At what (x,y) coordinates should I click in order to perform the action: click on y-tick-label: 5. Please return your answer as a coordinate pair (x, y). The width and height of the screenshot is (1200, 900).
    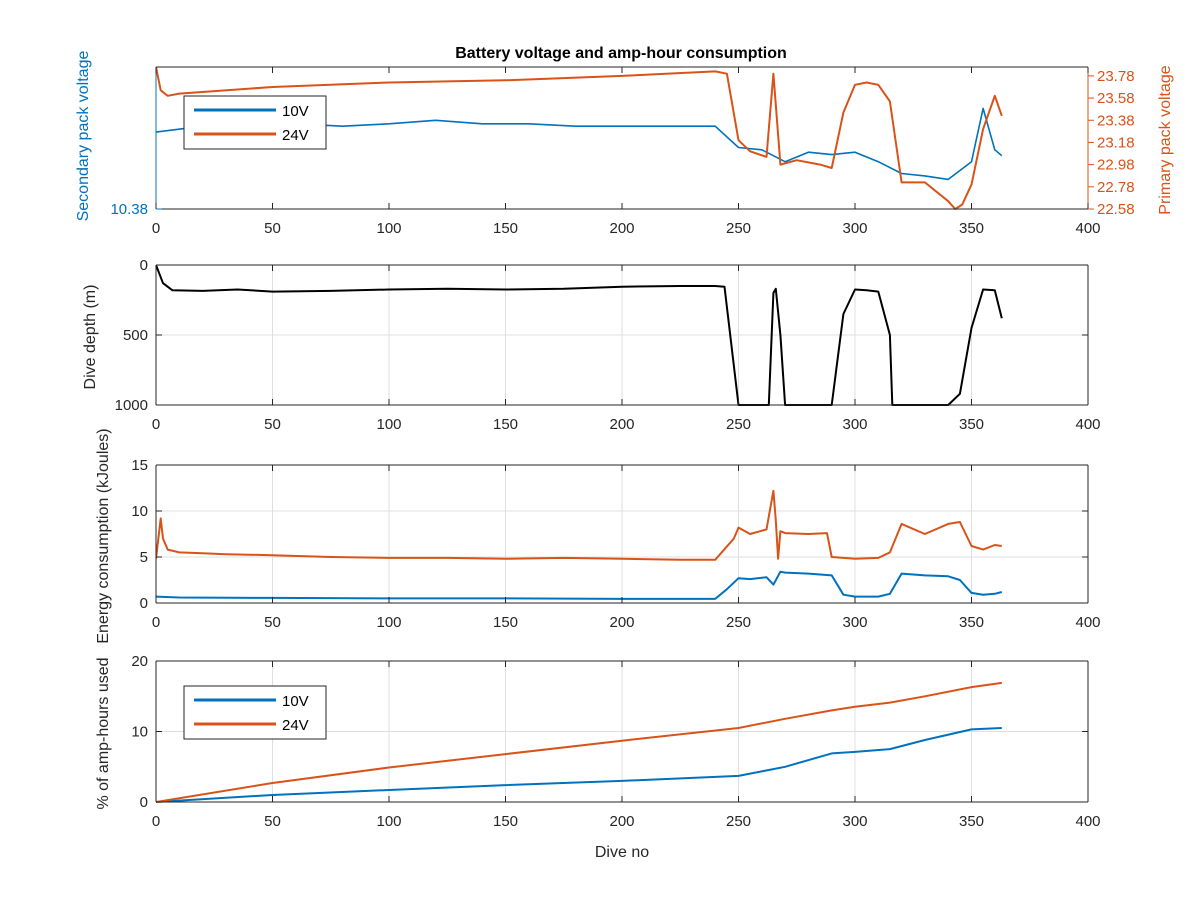
    Looking at the image, I should click on (144, 557).